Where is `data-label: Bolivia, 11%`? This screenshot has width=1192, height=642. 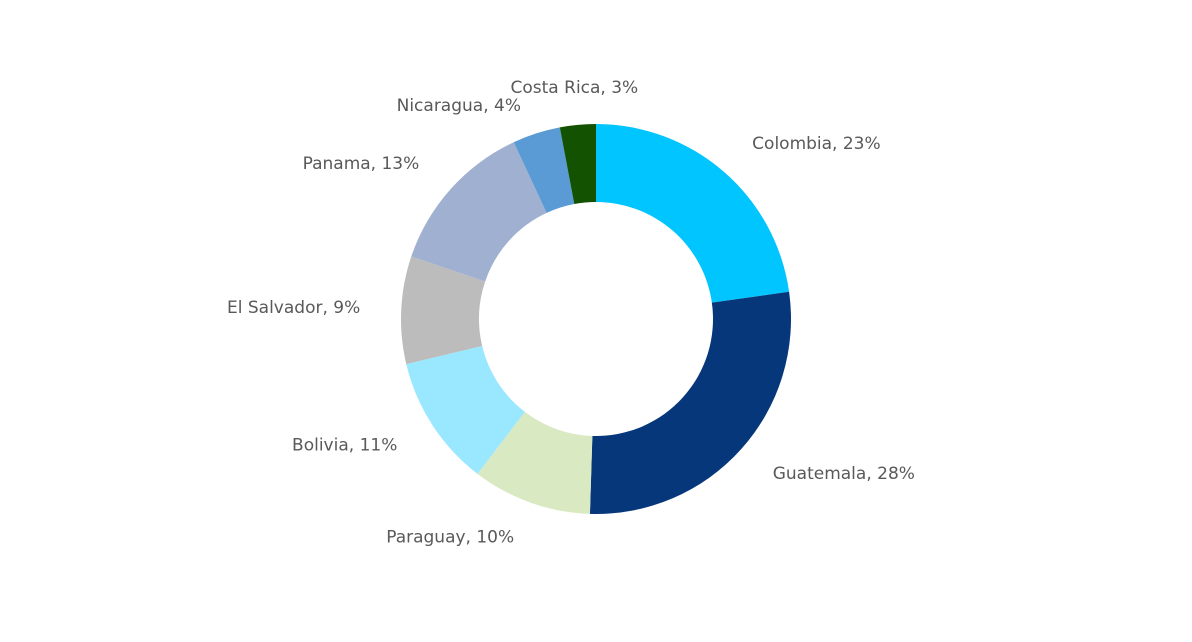 data-label: Bolivia, 11% is located at coordinates (344, 445).